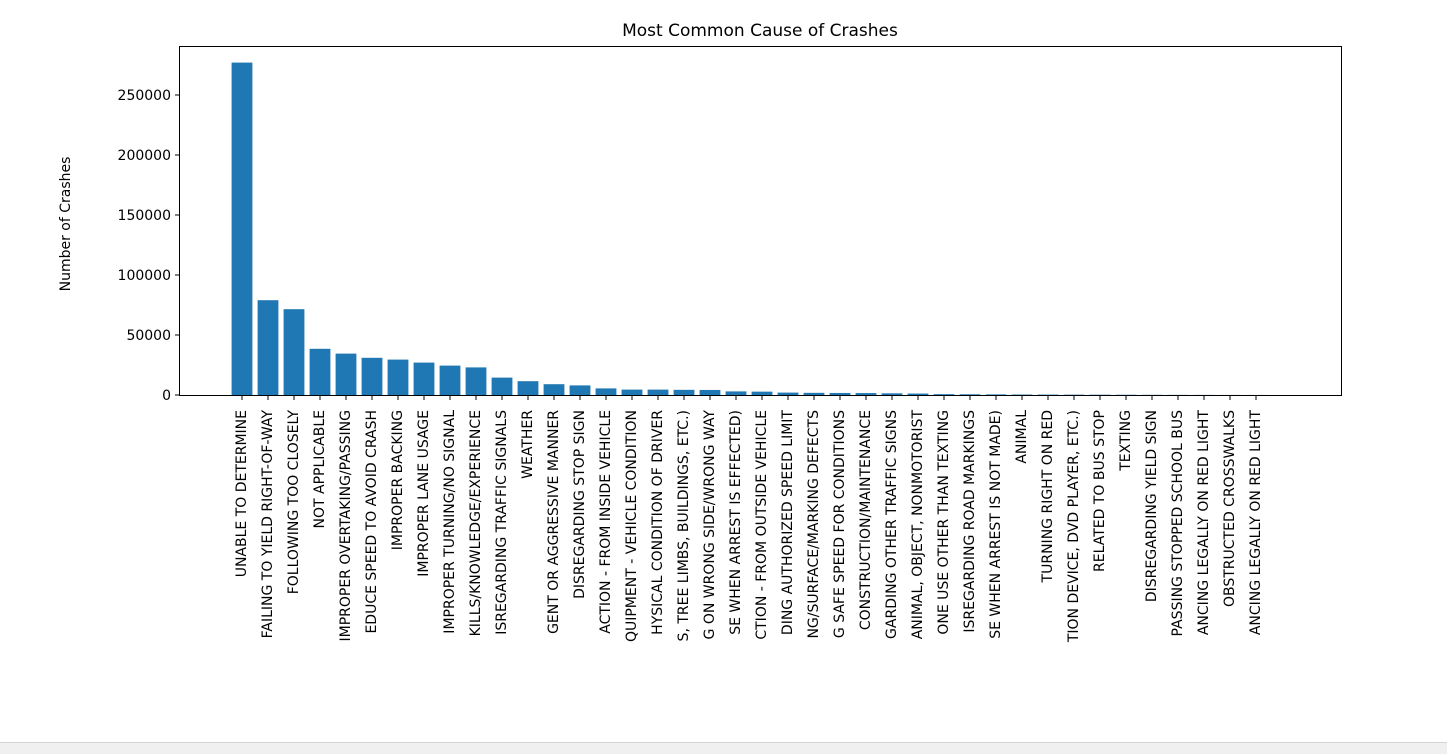  Describe the element at coordinates (144, 156) in the screenshot. I see `y-tick-label: 200000` at that location.